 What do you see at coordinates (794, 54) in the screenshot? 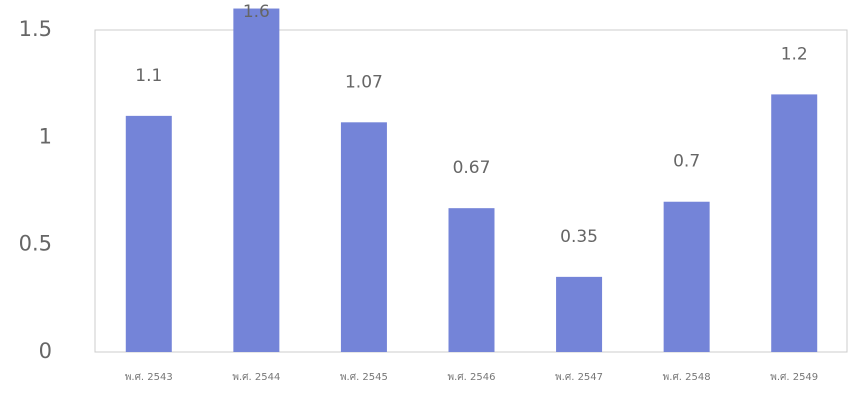
I see `value-label: 1.2` at bounding box center [794, 54].